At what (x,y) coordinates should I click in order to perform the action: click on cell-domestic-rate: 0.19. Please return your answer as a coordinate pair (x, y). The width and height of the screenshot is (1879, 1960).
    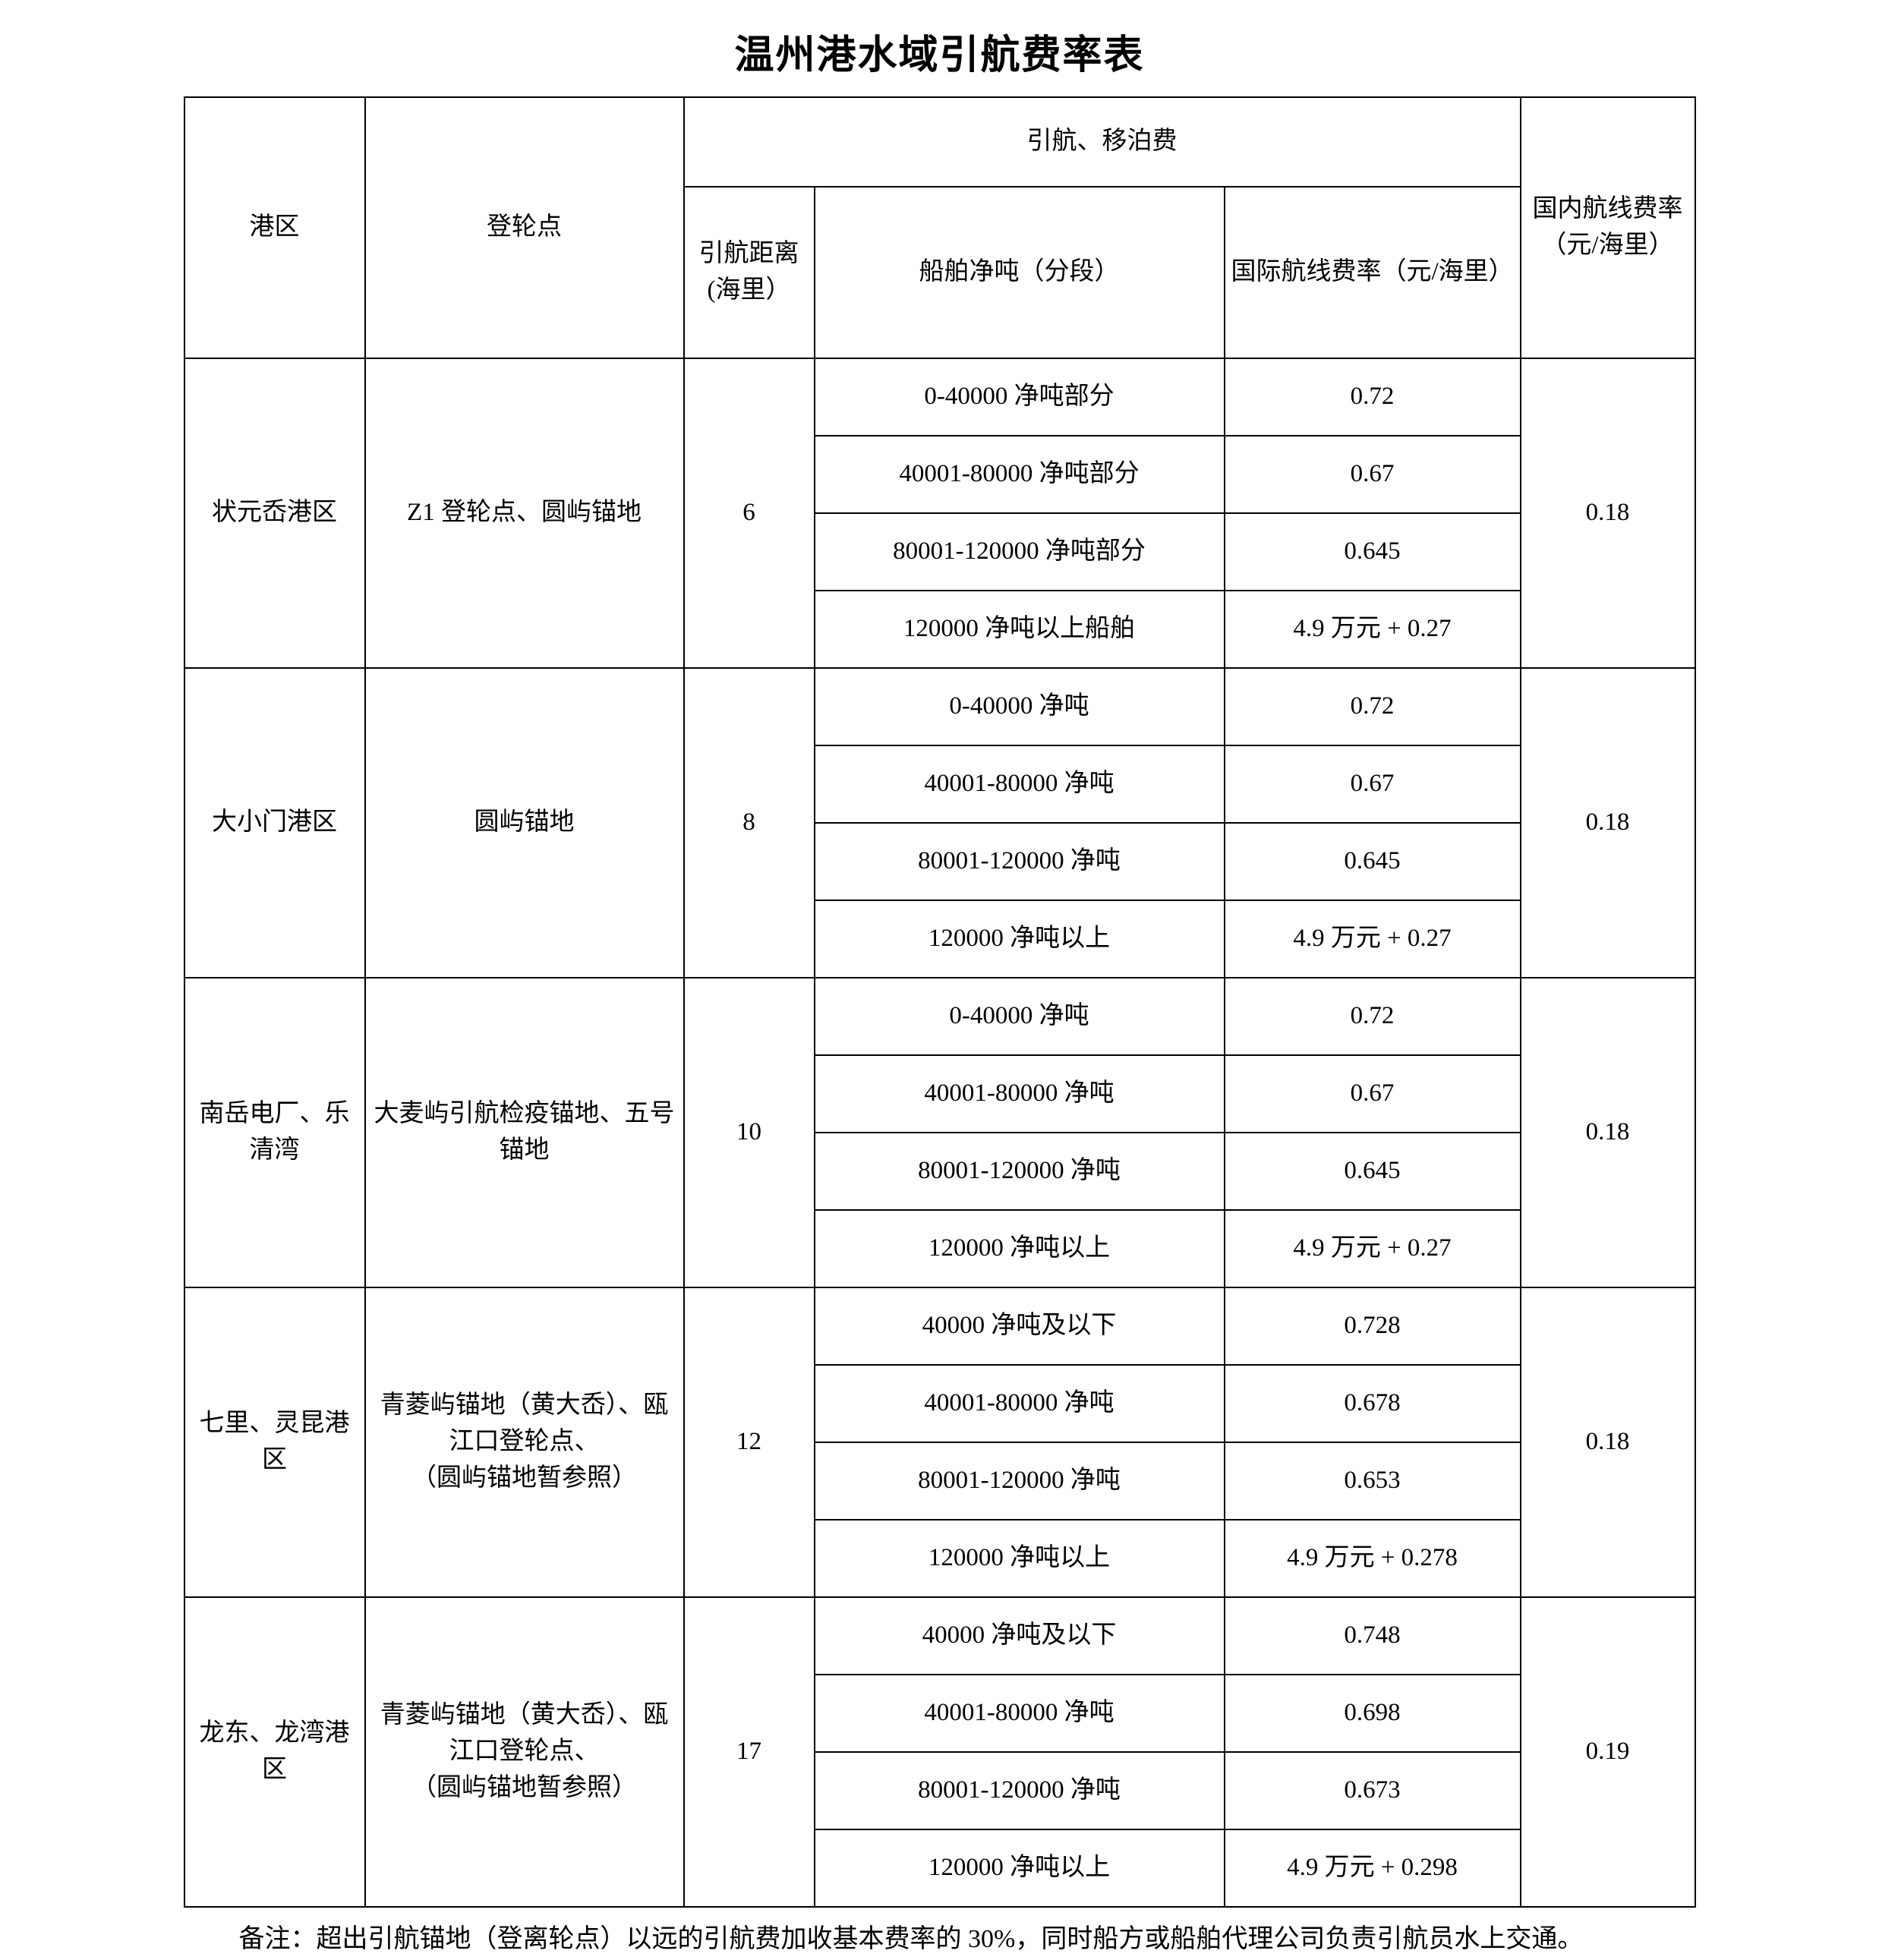
    Looking at the image, I should click on (1607, 1752).